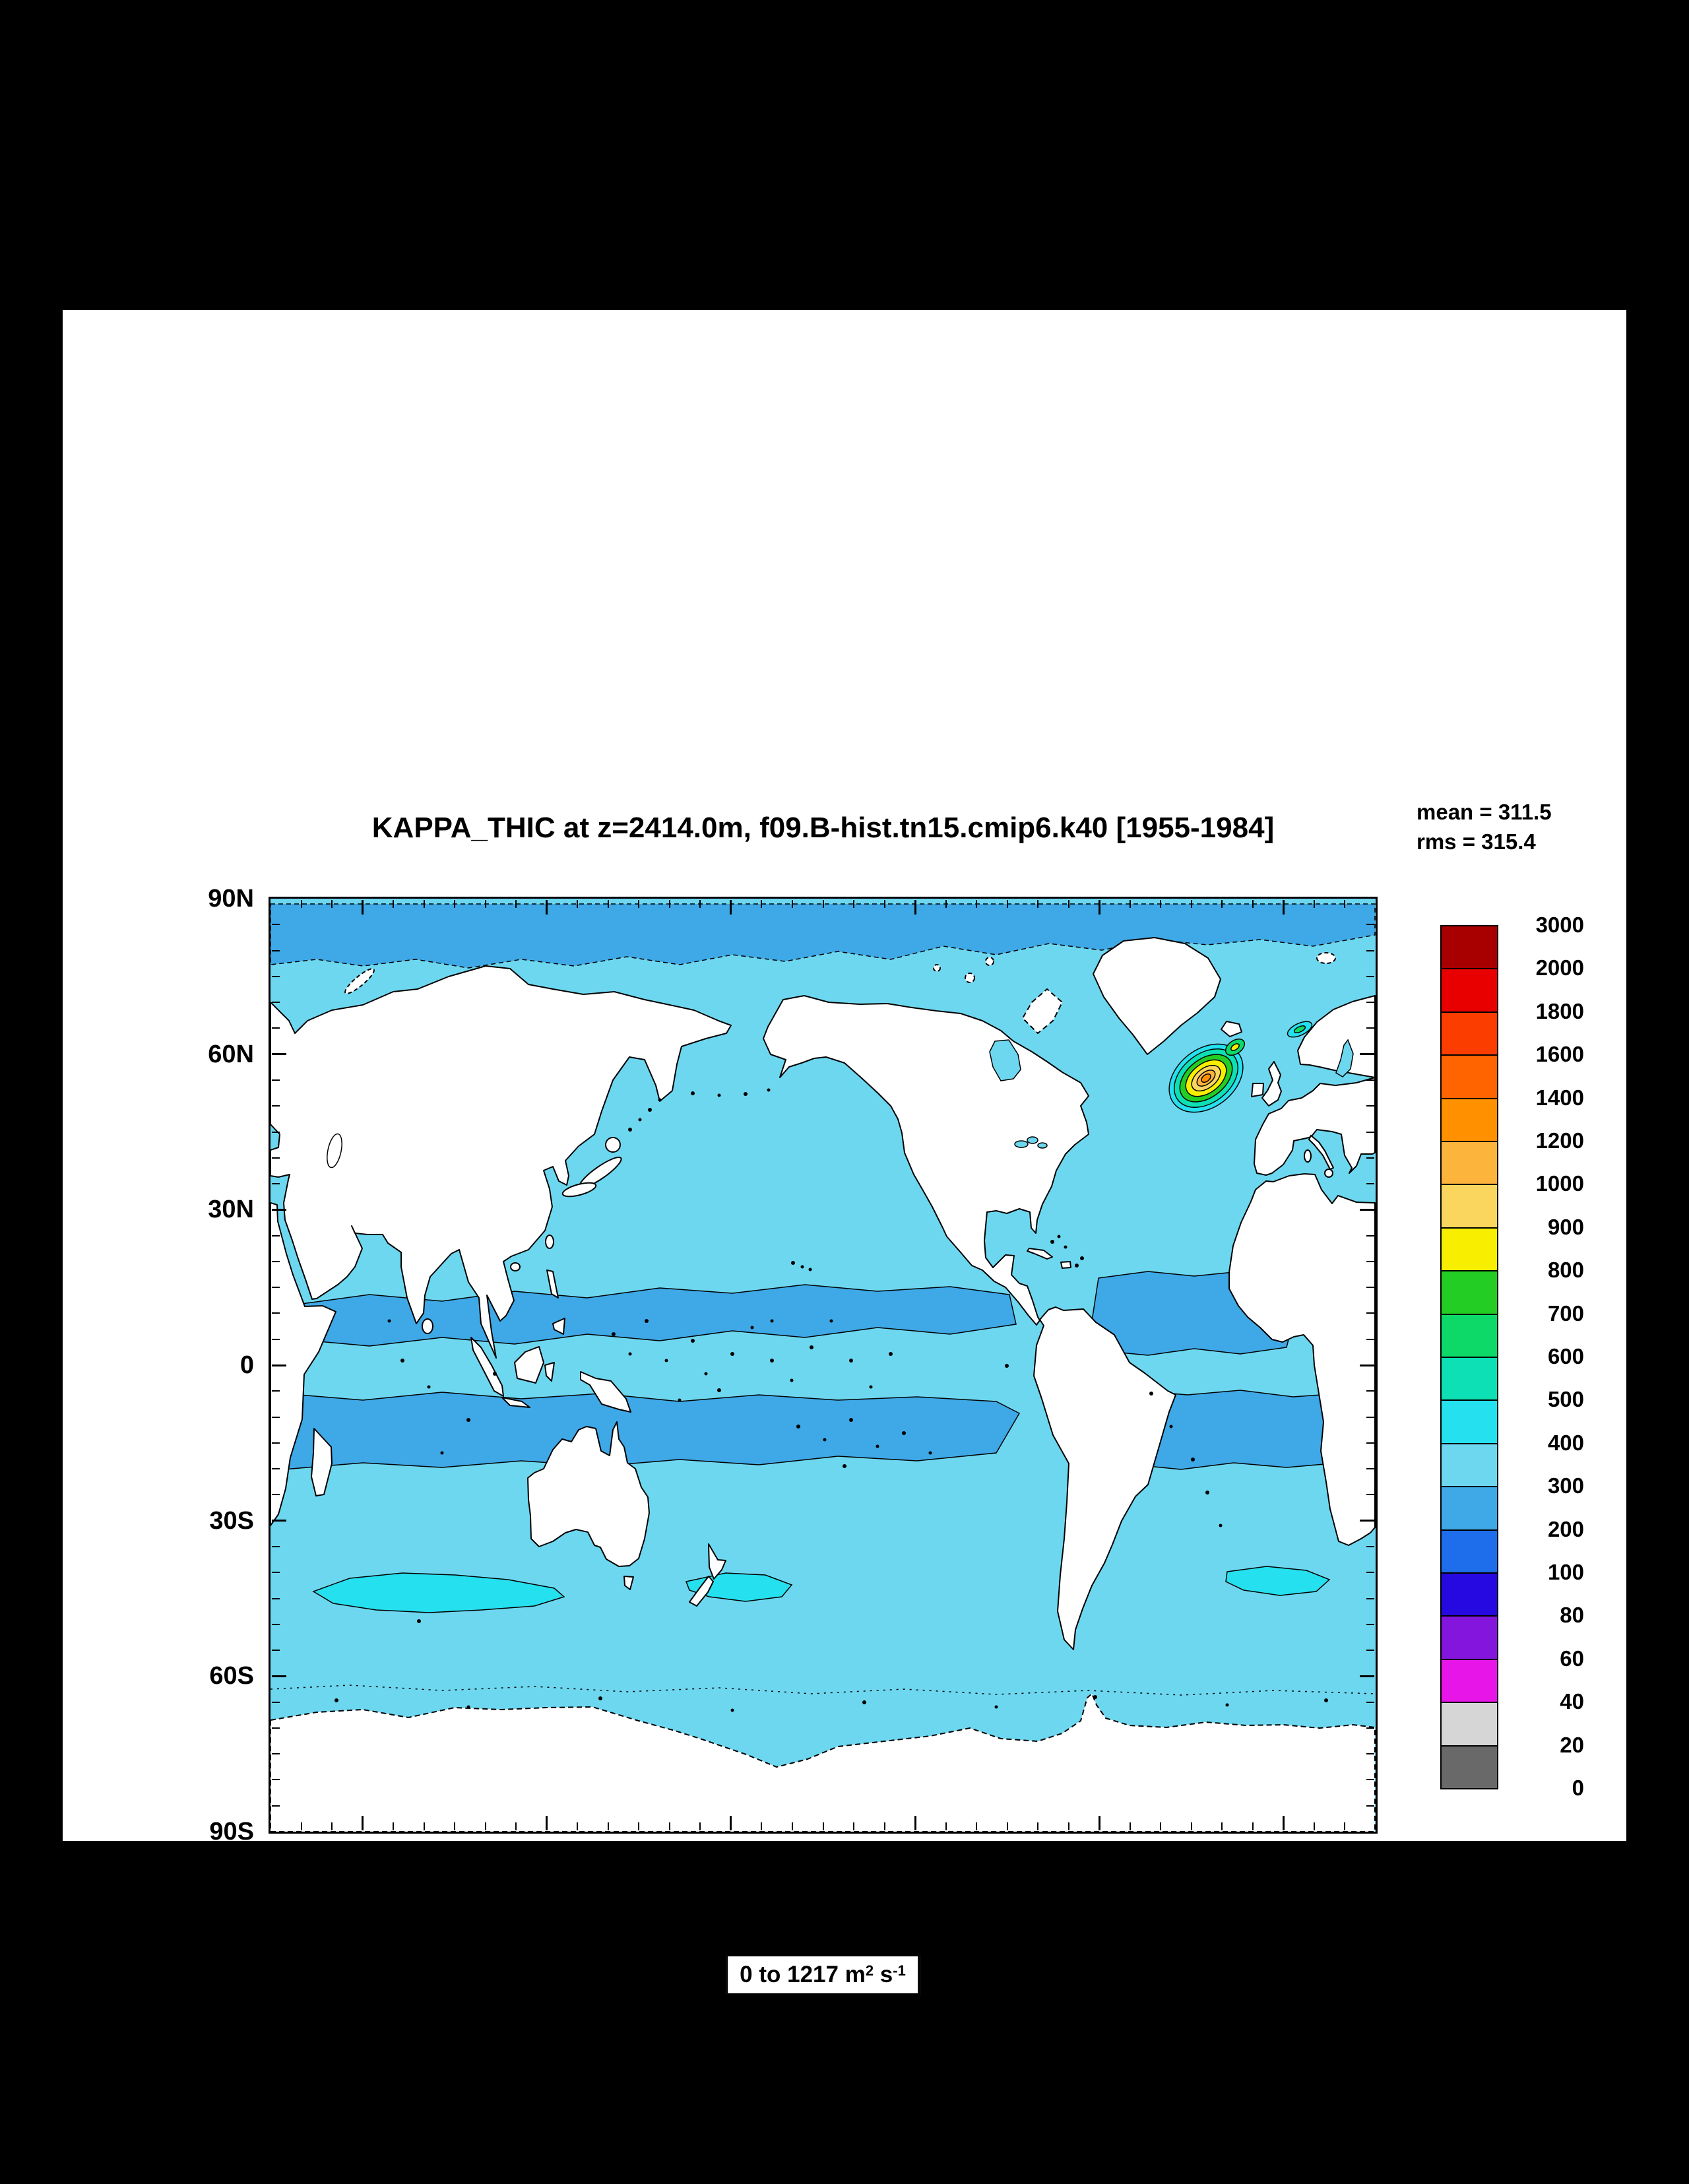 Image resolution: width=1689 pixels, height=2184 pixels. I want to click on great-lake, so click(1042, 1145).